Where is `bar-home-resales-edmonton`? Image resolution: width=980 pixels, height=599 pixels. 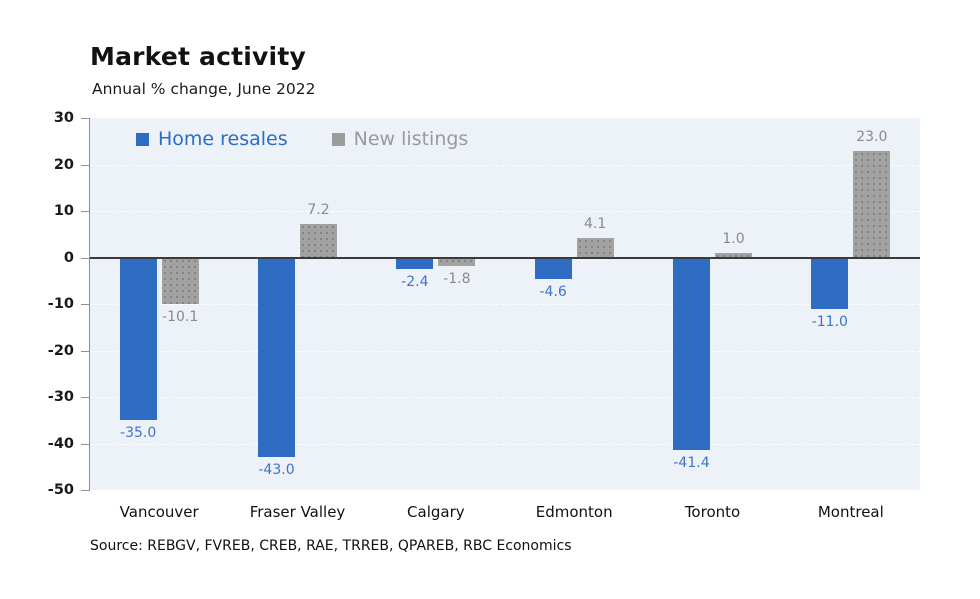 bar-home-resales-edmonton is located at coordinates (553, 268).